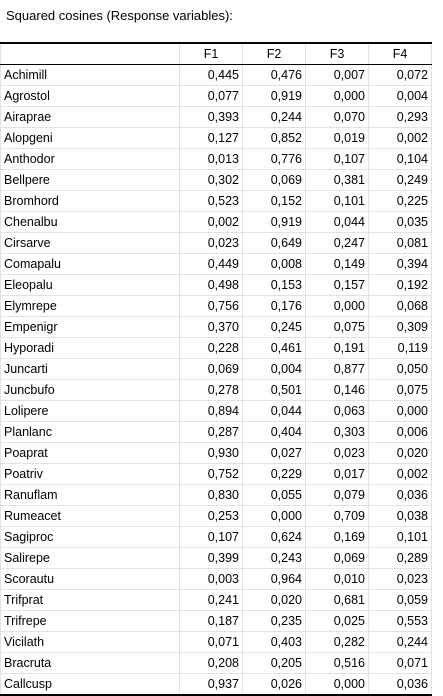  What do you see at coordinates (90, 579) in the screenshot?
I see `row-label-cell: Scorautu` at bounding box center [90, 579].